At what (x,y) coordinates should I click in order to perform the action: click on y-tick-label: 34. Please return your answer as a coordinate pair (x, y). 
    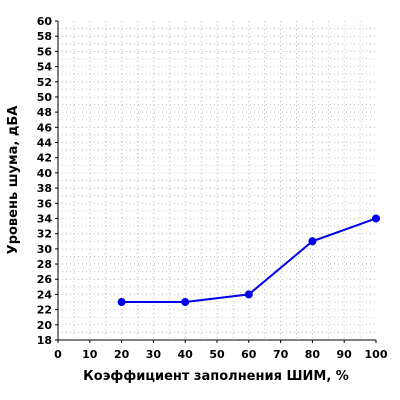
    Looking at the image, I should click on (45, 218).